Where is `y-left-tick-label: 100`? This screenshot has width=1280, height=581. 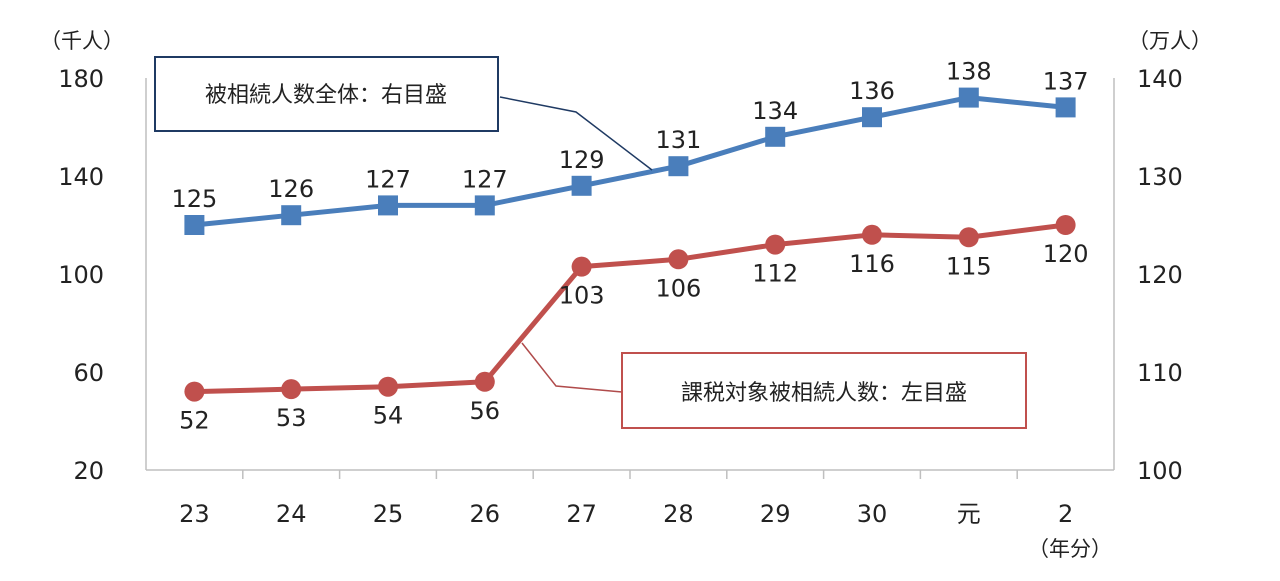
y-left-tick-label: 100 is located at coordinates (81, 275).